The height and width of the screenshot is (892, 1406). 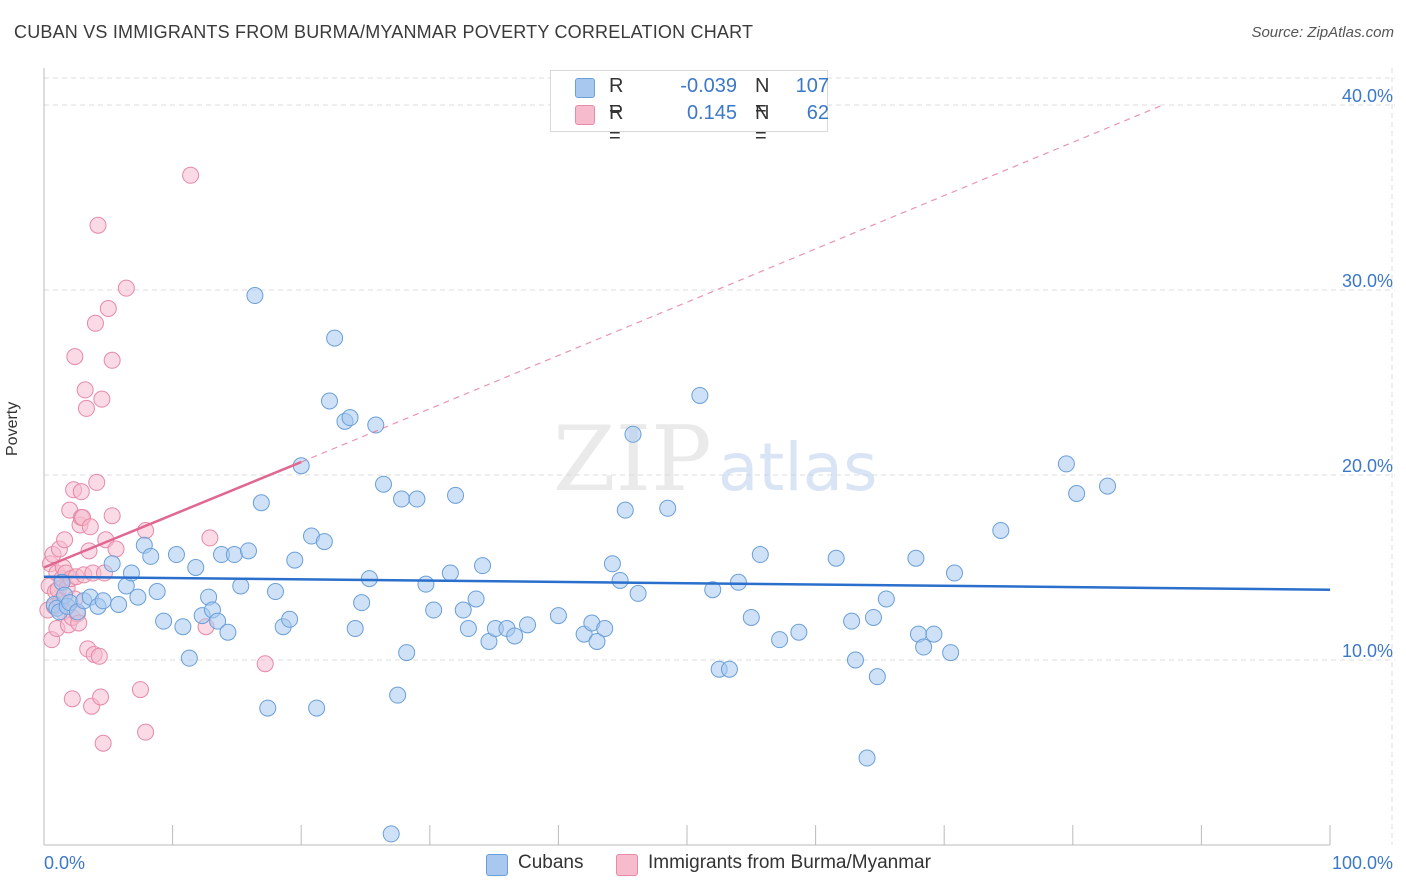 I want to click on correlation-legend: R = -0.039 N = 107 R = 0.145 N = 62, so click(x=689, y=108).